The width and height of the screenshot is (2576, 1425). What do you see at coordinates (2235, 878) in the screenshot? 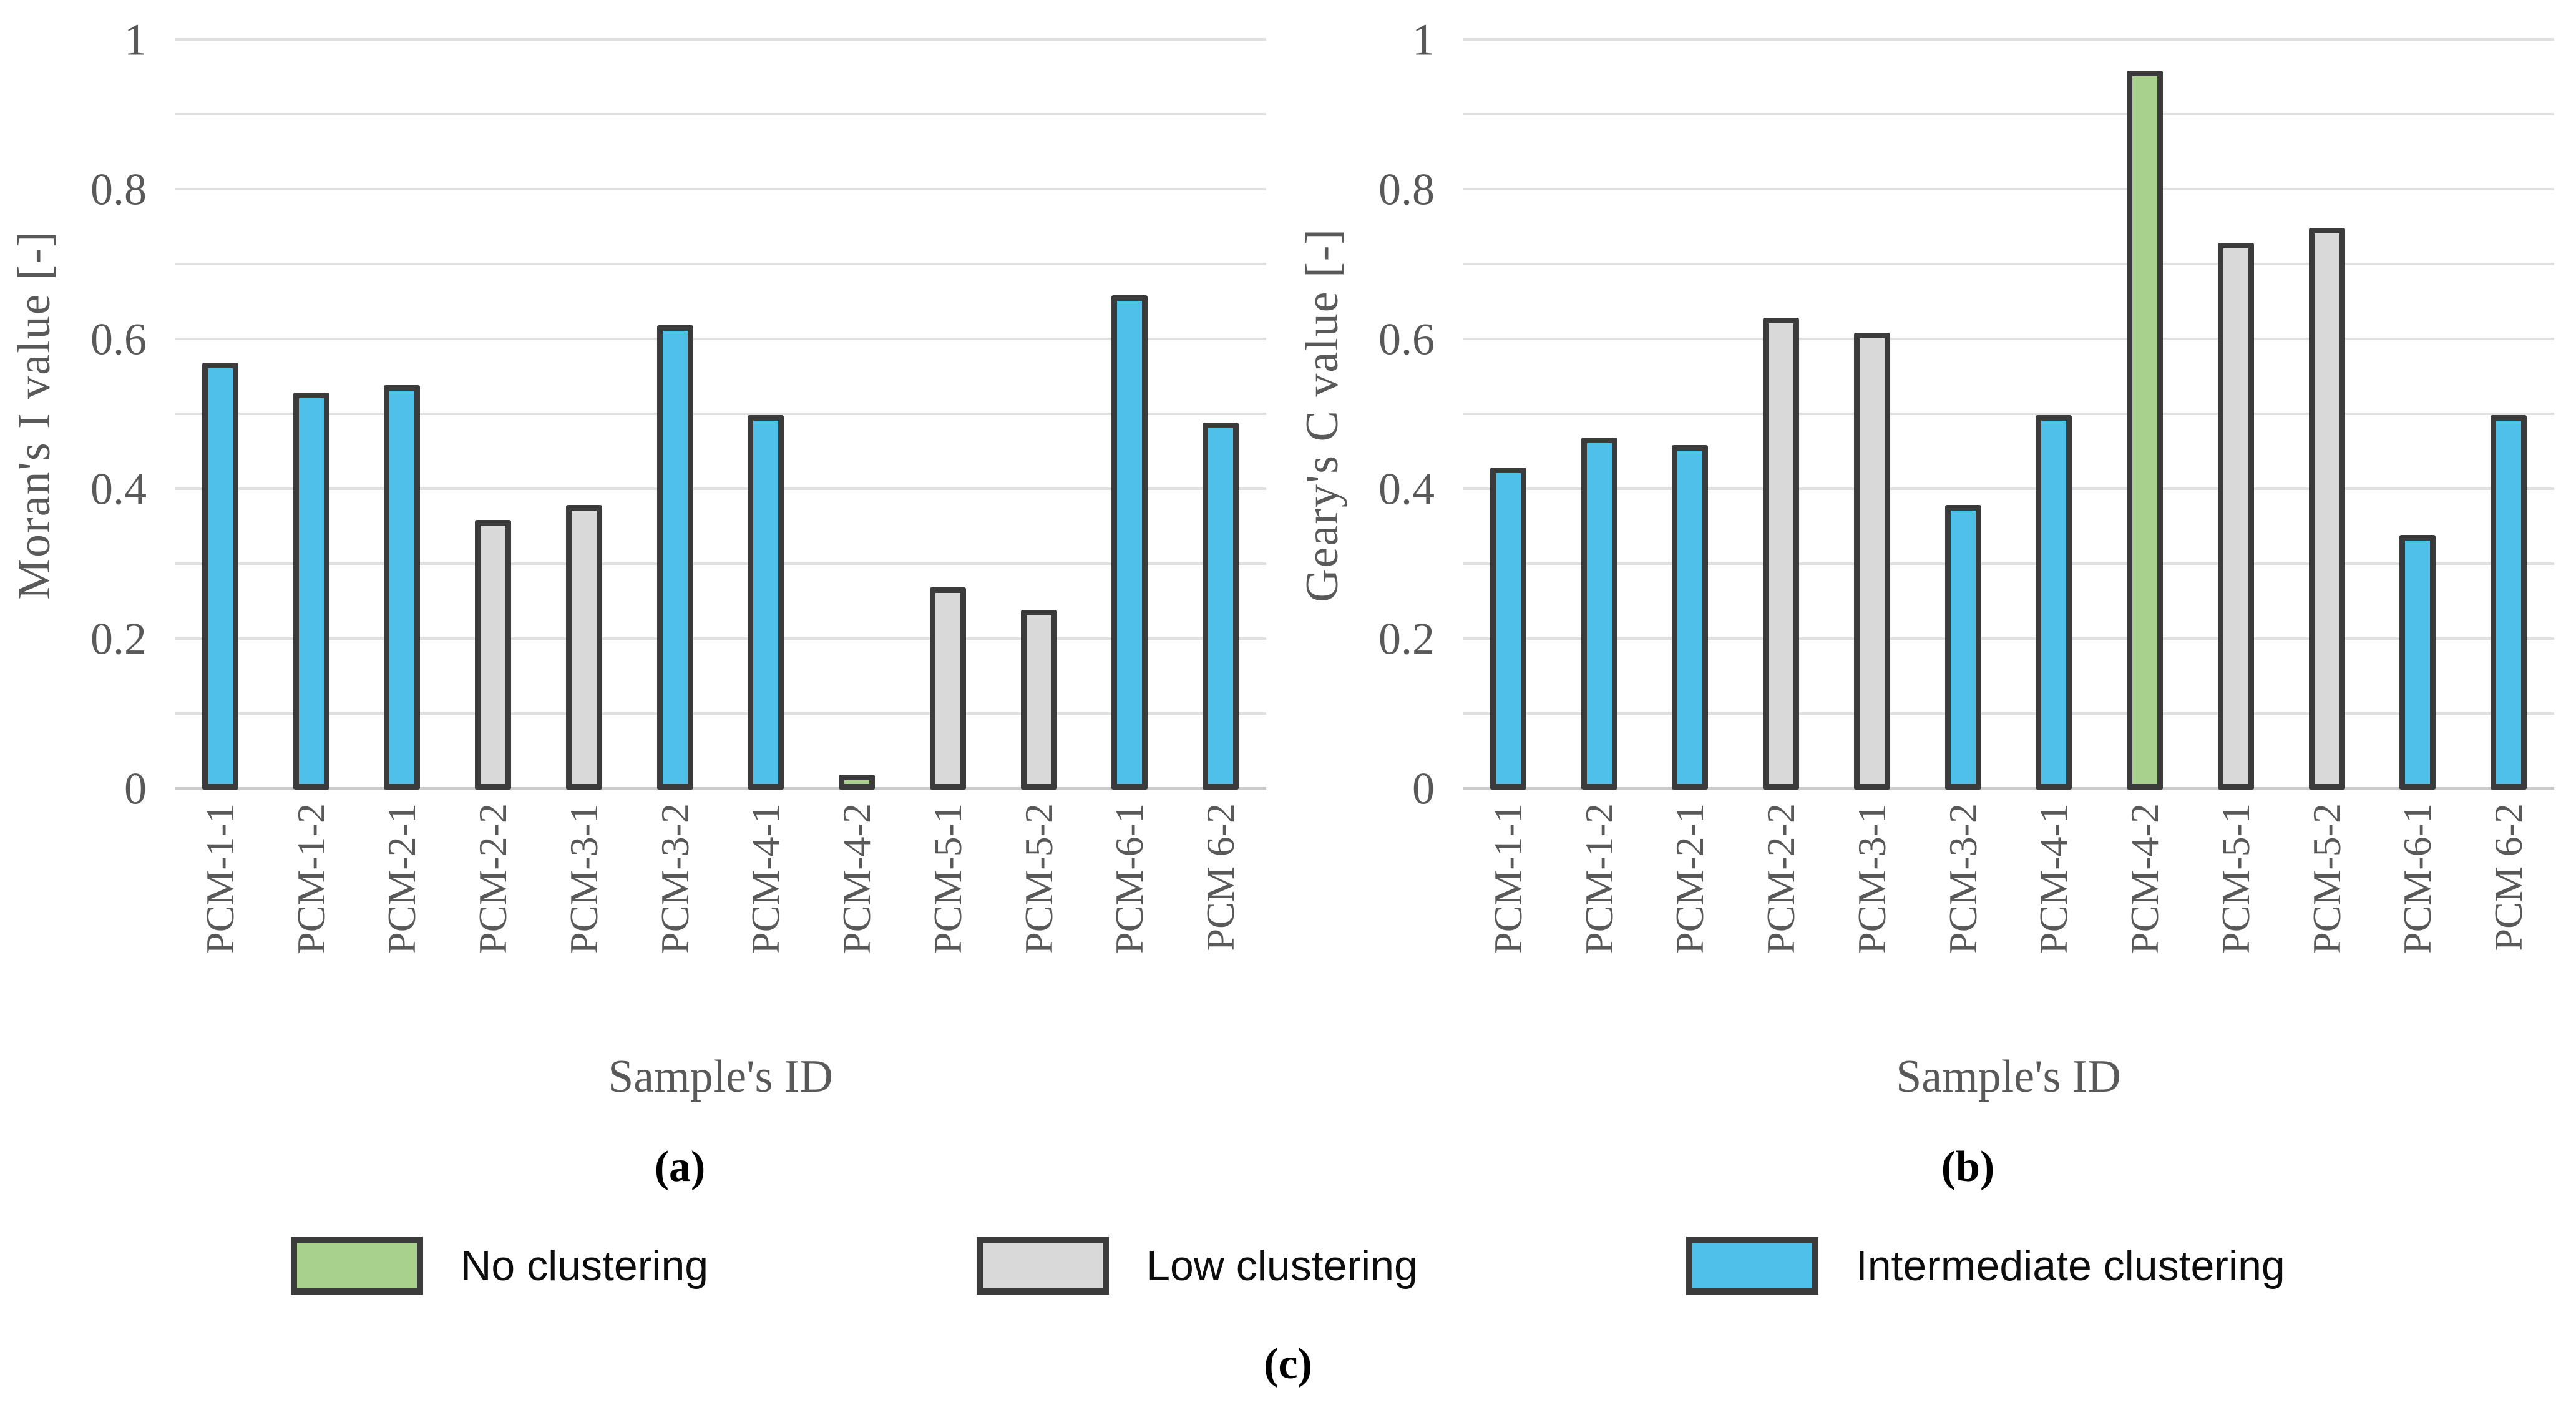
I see `x-tick-label: PCM-5-1` at bounding box center [2235, 878].